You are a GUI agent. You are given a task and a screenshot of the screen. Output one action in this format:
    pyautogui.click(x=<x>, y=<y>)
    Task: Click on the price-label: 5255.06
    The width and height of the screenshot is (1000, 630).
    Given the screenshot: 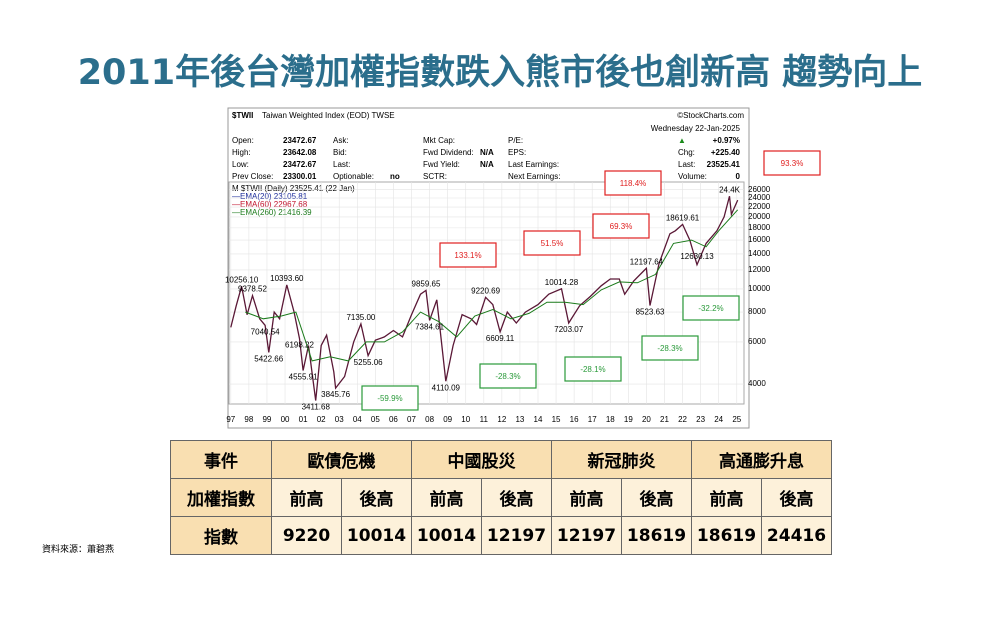 What is the action you would take?
    pyautogui.click(x=368, y=362)
    